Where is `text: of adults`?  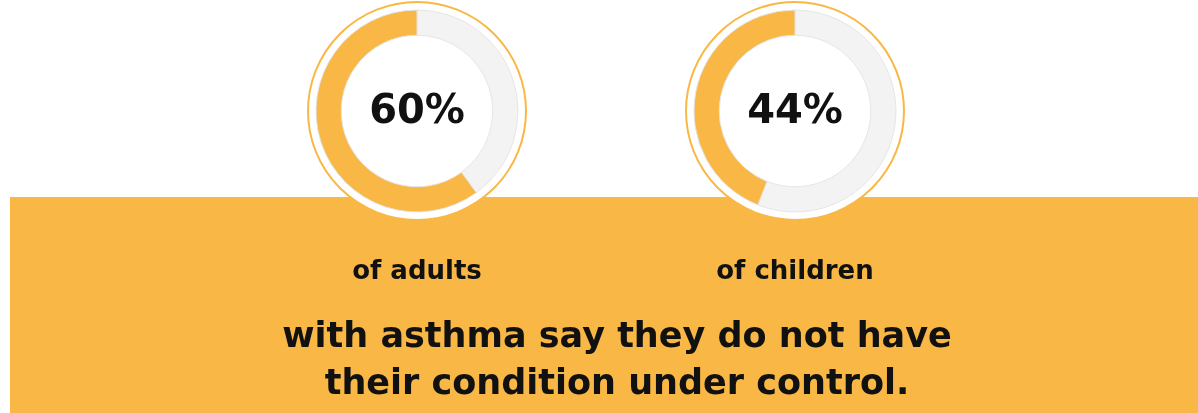 text: of adults is located at coordinates (417, 270).